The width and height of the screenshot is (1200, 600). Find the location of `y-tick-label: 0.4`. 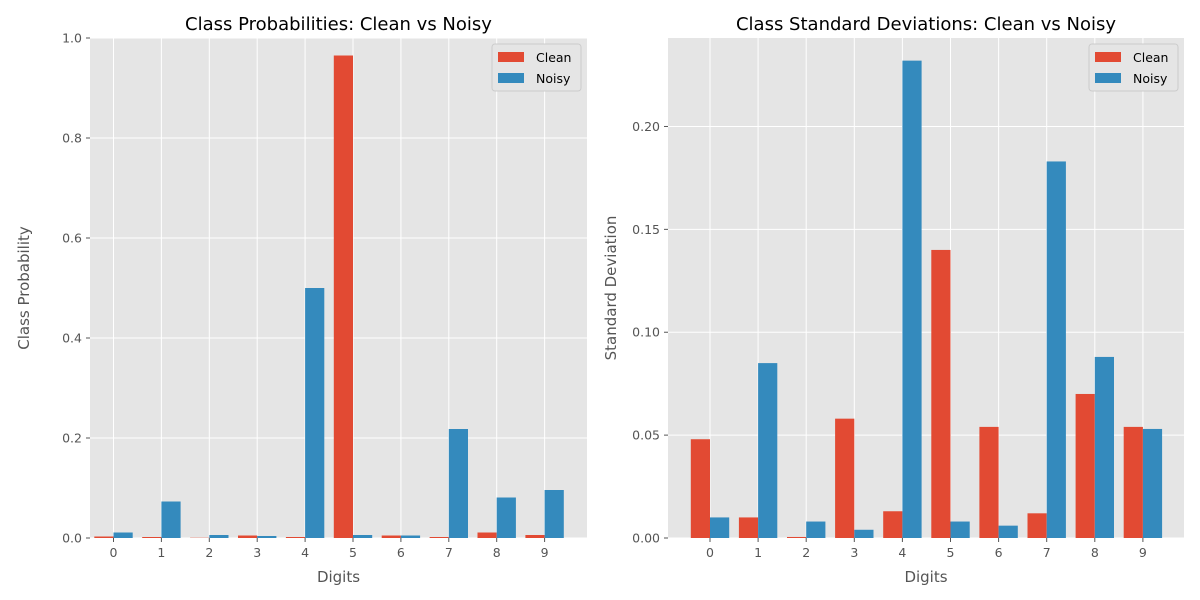

y-tick-label: 0.4 is located at coordinates (72, 338).